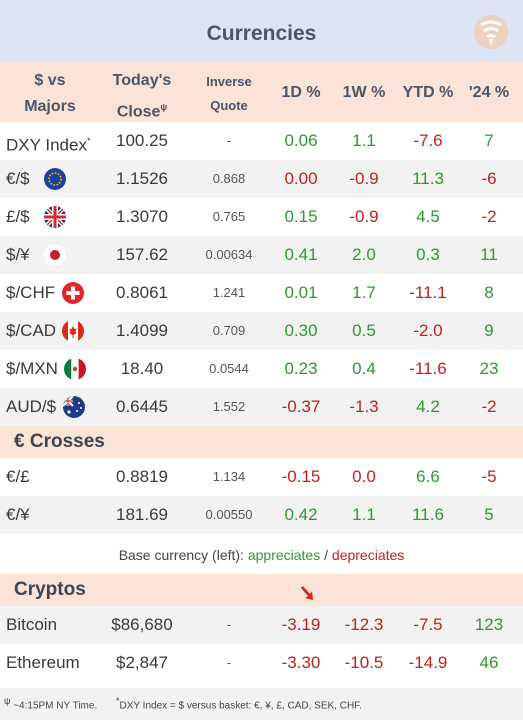  What do you see at coordinates (261, 407) in the screenshot?
I see `table-row: AUD/$ 0.6445 1.552 -0.37 -1.3 4.2 -2` at bounding box center [261, 407].